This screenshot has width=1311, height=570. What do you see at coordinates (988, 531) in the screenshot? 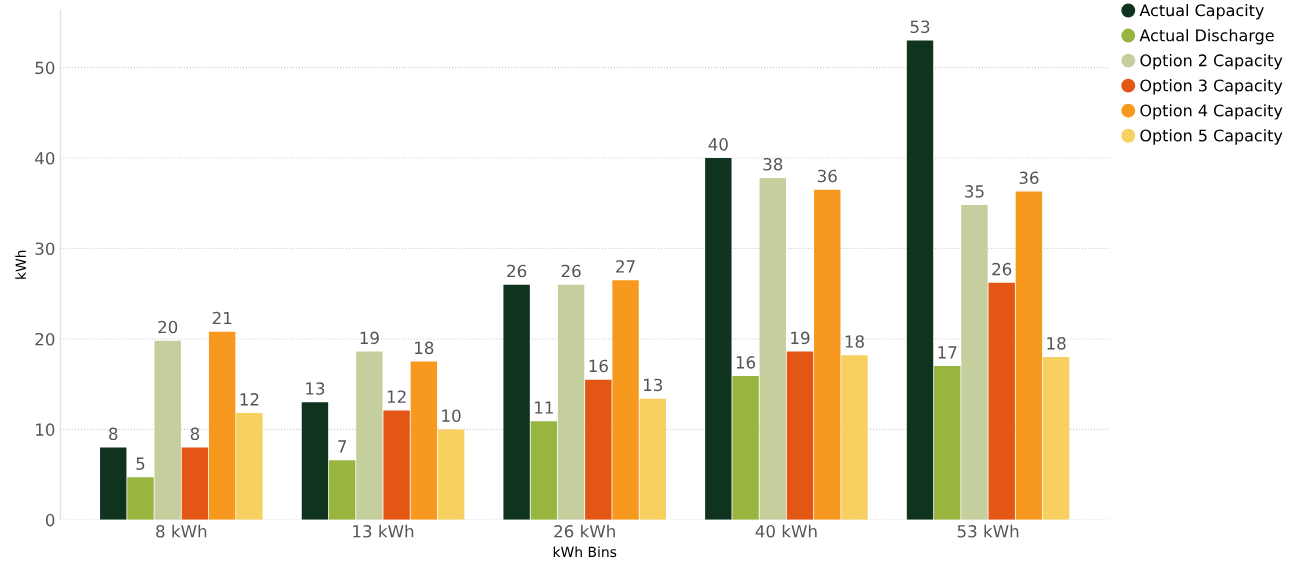
I see `x-tick-label: 53 kWh` at bounding box center [988, 531].